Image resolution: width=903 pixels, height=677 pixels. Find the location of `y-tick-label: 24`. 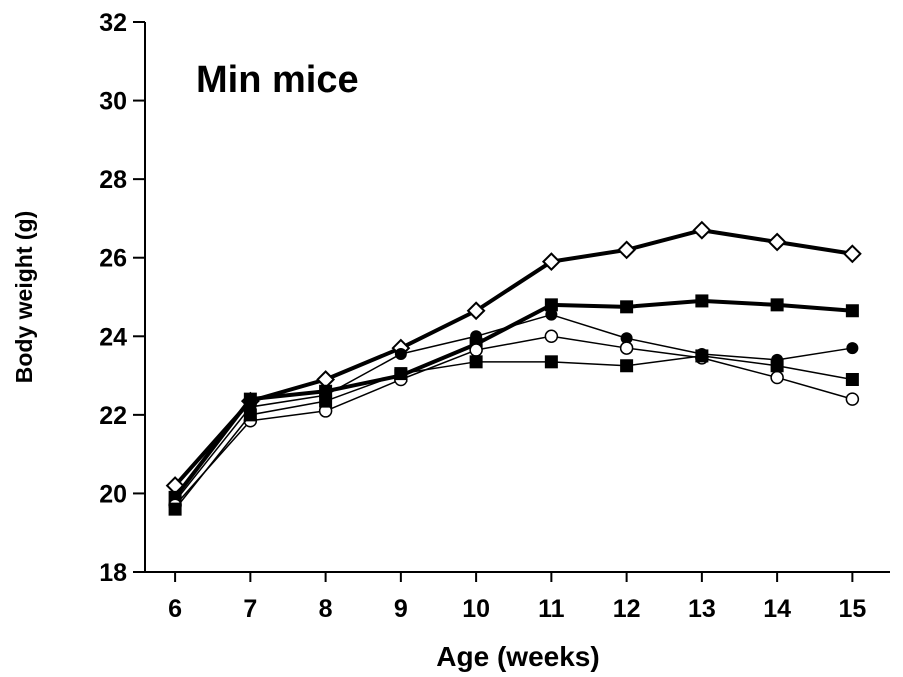

y-tick-label: 24 is located at coordinates (113, 337).